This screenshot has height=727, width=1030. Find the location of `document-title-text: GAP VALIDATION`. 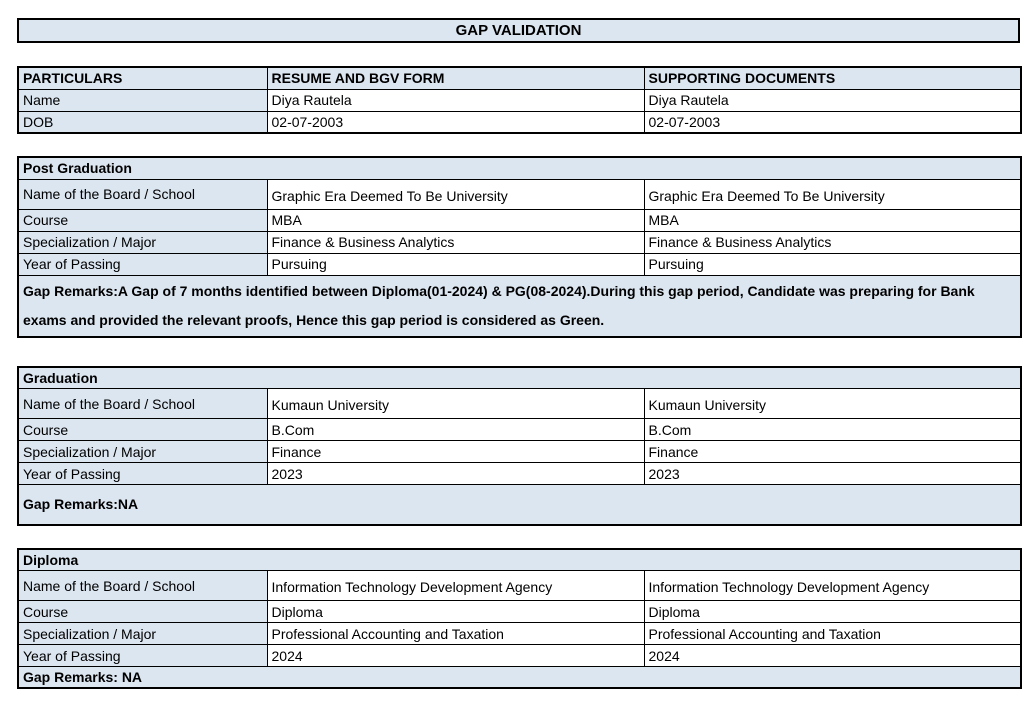

document-title-text: GAP VALIDATION is located at coordinates (518, 30).